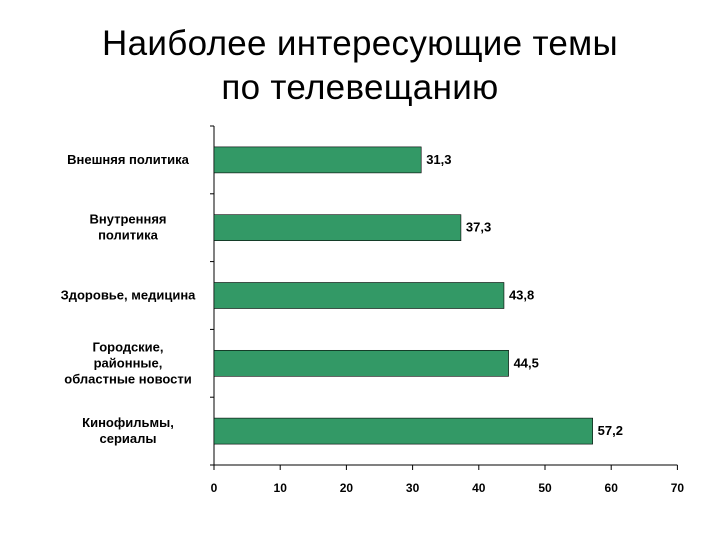 The image size is (720, 540). What do you see at coordinates (360, 87) in the screenshot?
I see `title-line-2: по телевещанию` at bounding box center [360, 87].